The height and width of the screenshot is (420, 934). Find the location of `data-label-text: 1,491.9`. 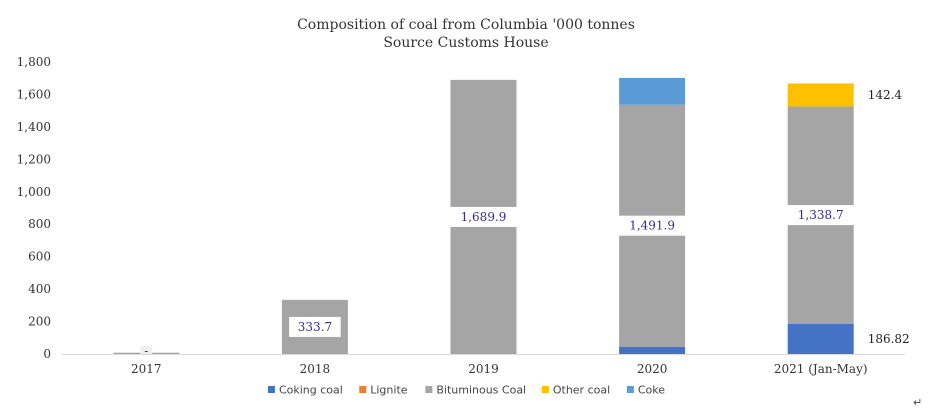

data-label-text: 1,491.9 is located at coordinates (652, 226).